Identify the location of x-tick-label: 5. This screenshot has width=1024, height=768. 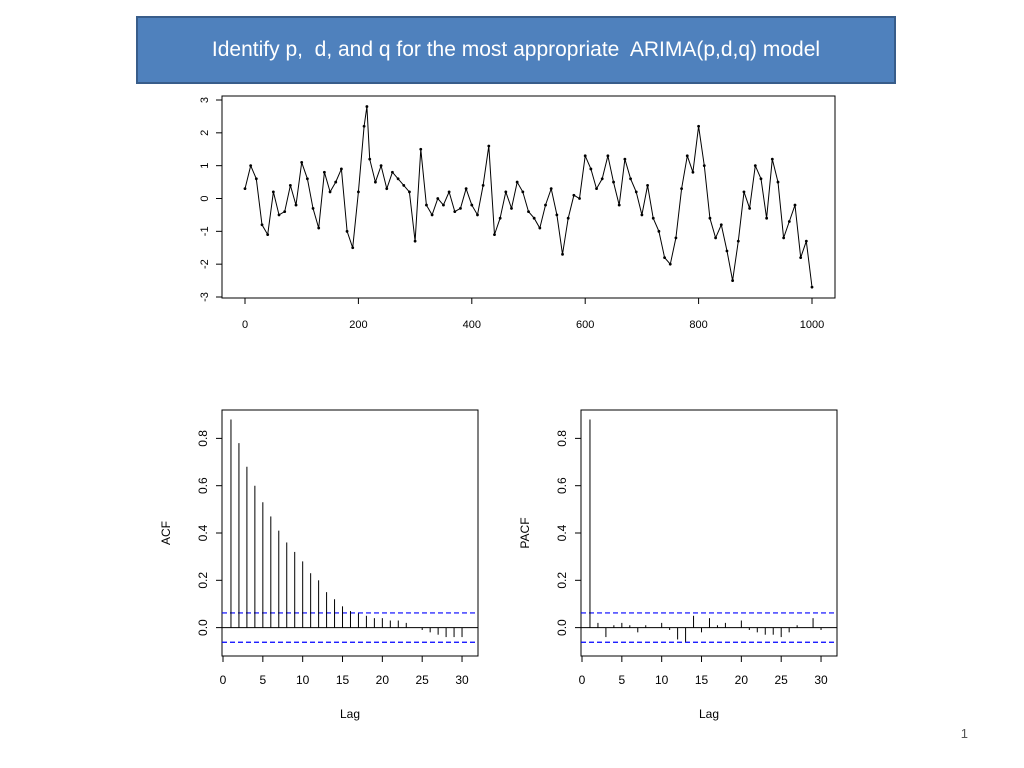
(621, 680).